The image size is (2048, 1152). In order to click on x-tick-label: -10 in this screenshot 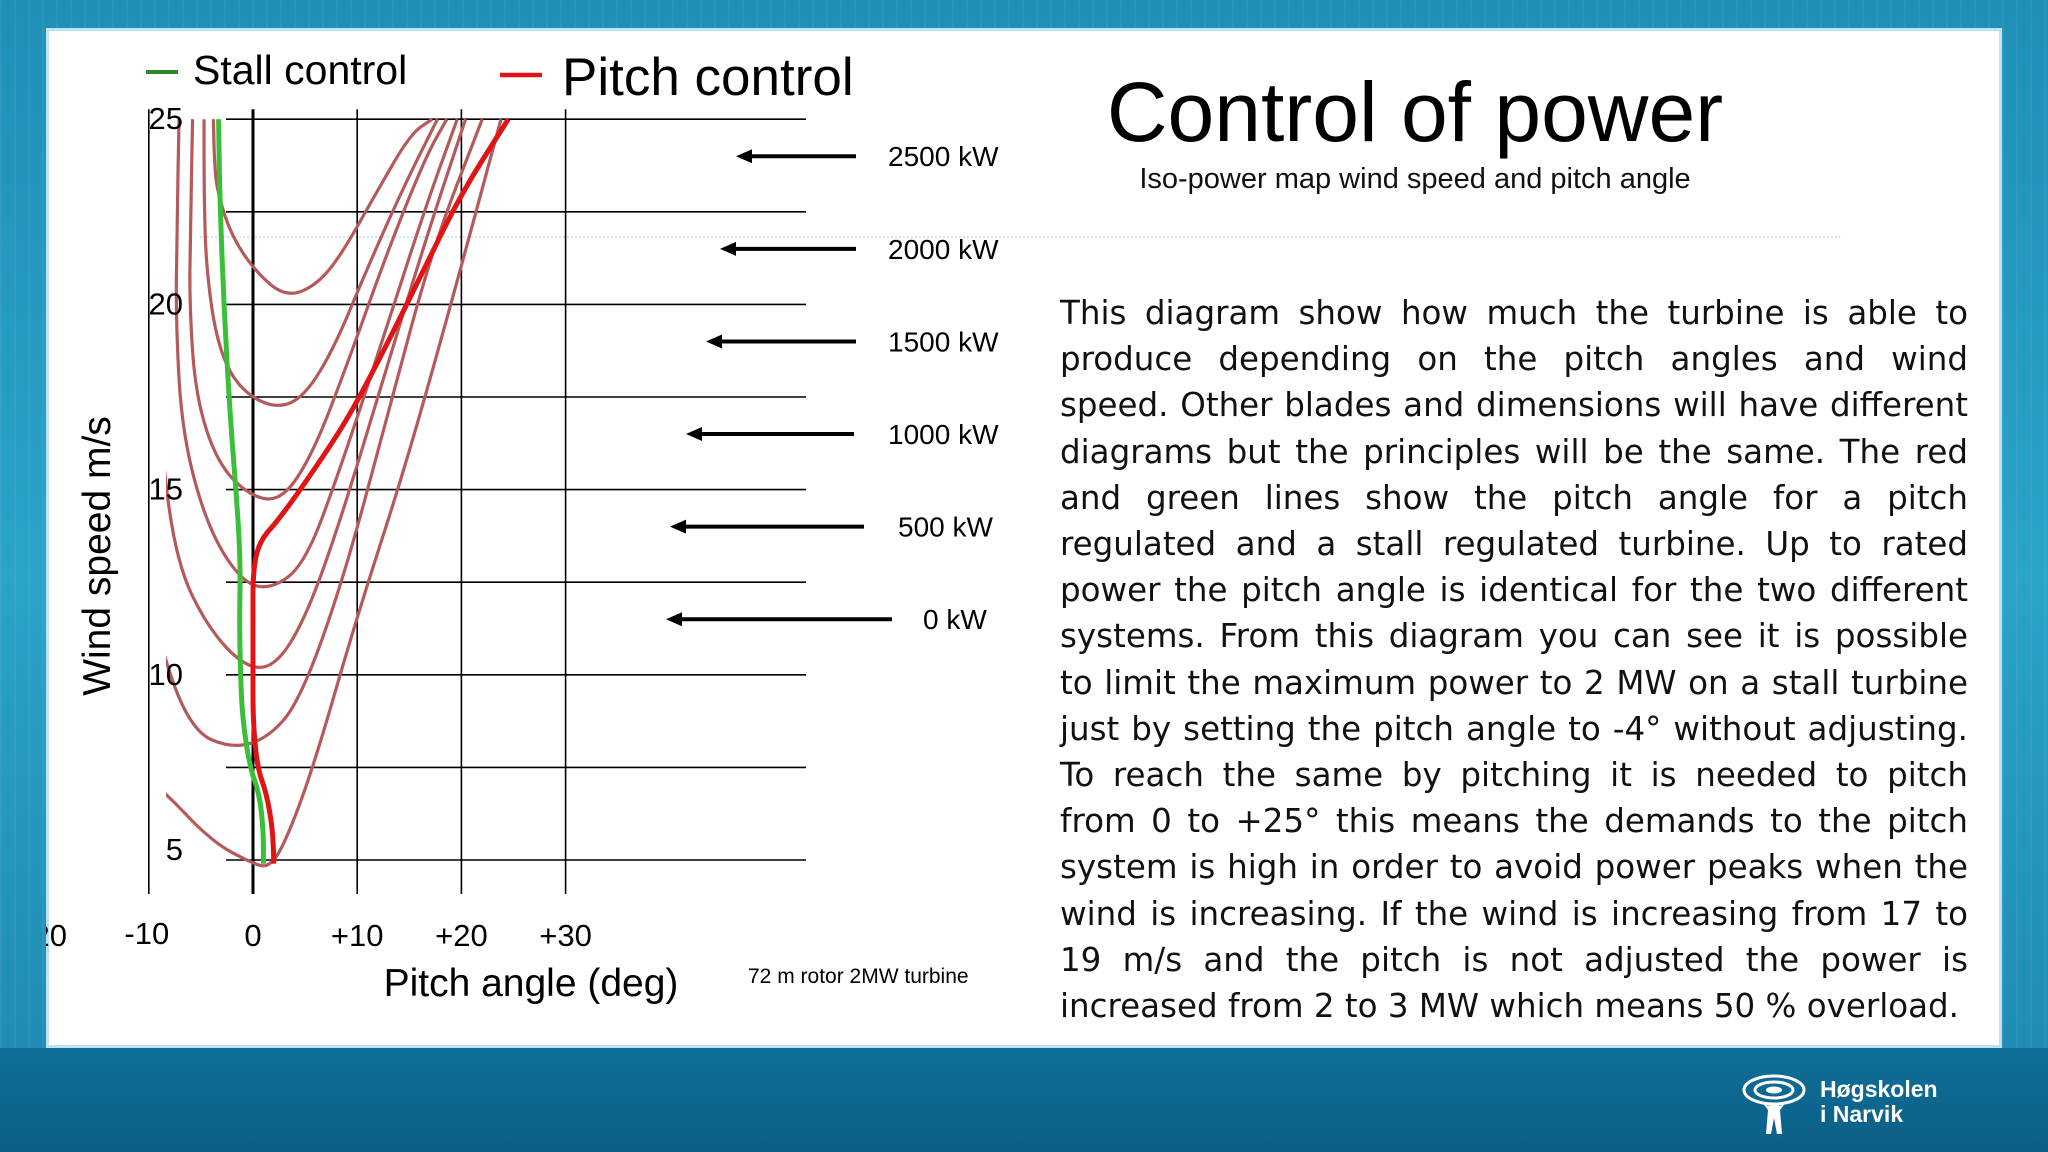, I will do `click(146, 933)`.